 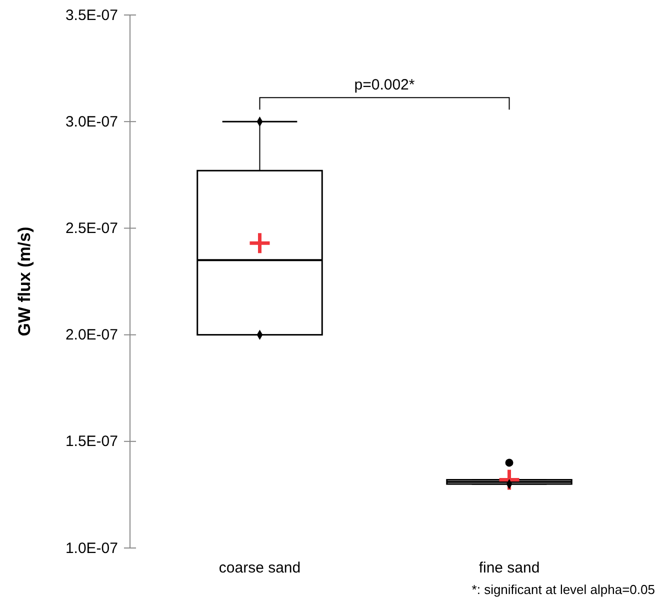 What do you see at coordinates (509, 568) in the screenshot?
I see `x-tick-label: fine sand` at bounding box center [509, 568].